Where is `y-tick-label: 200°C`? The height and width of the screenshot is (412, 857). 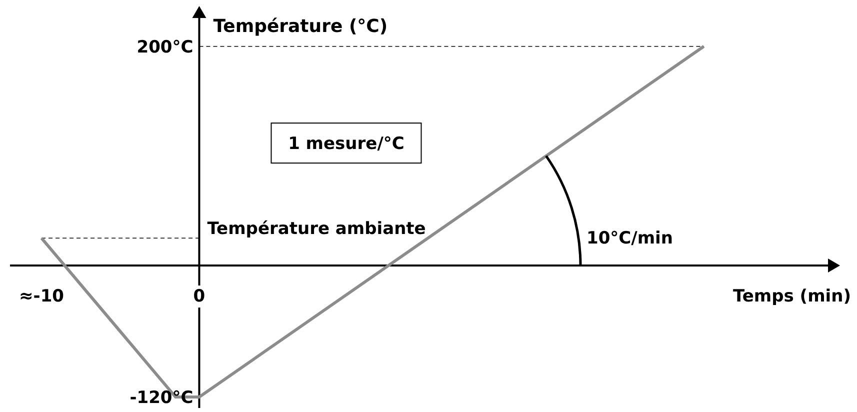
y-tick-label: 200°C is located at coordinates (165, 47).